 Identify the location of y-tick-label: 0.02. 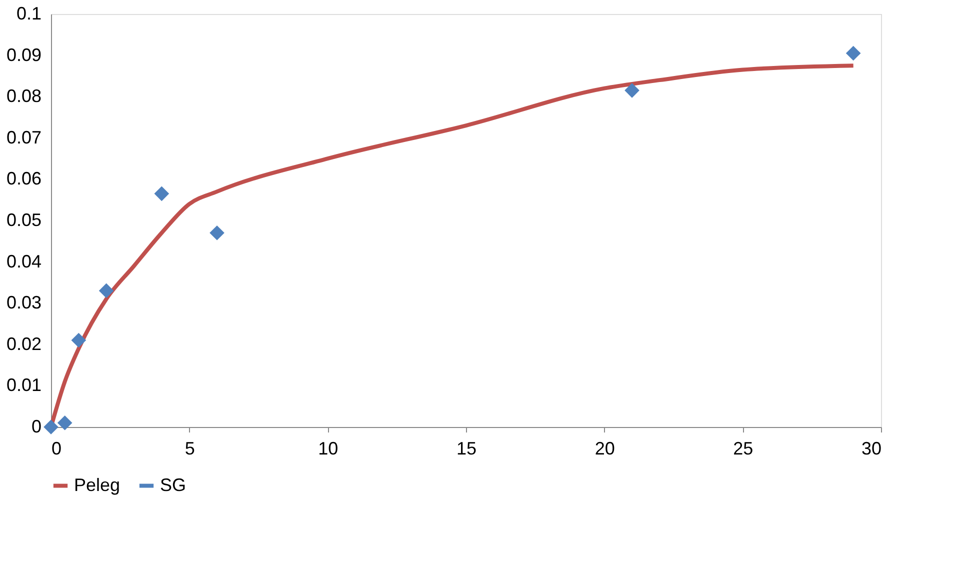
(24, 344).